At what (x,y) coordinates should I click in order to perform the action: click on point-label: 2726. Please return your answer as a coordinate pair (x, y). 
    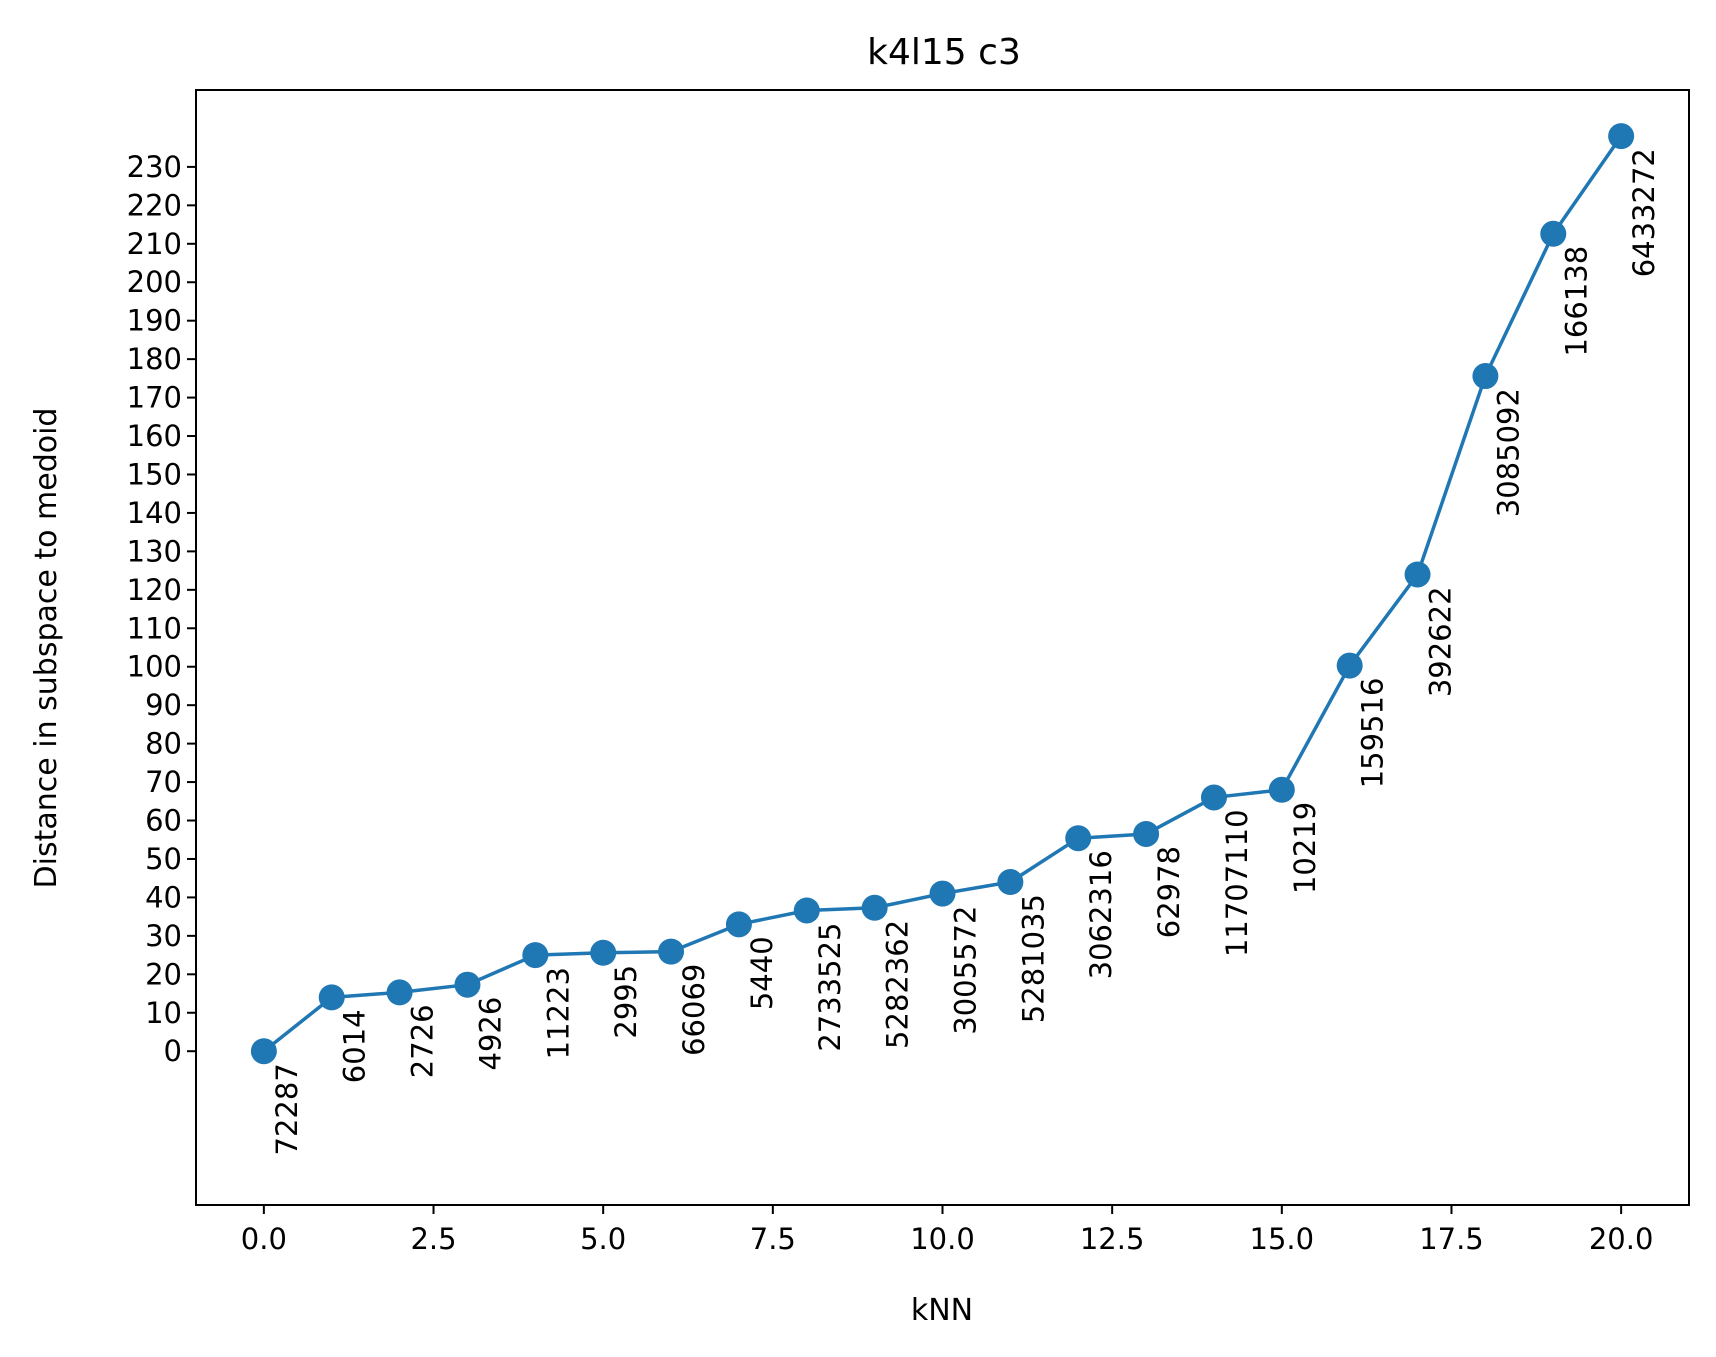
    Looking at the image, I should click on (423, 1041).